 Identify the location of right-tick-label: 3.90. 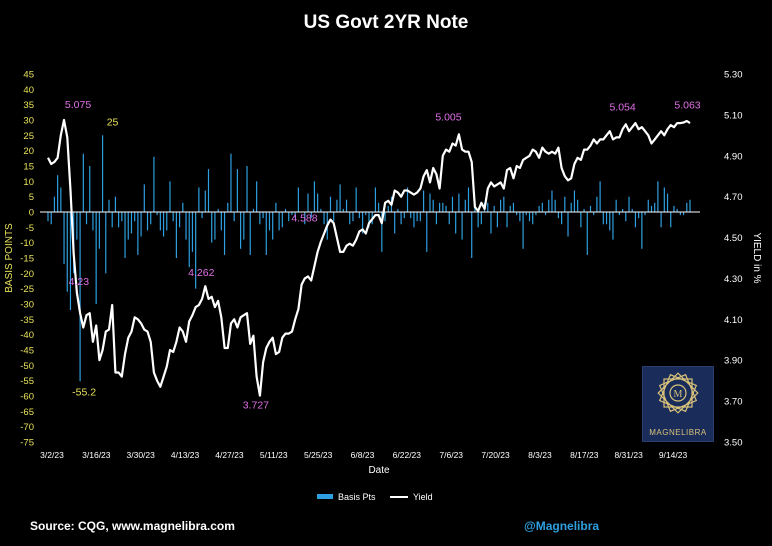
(733, 361).